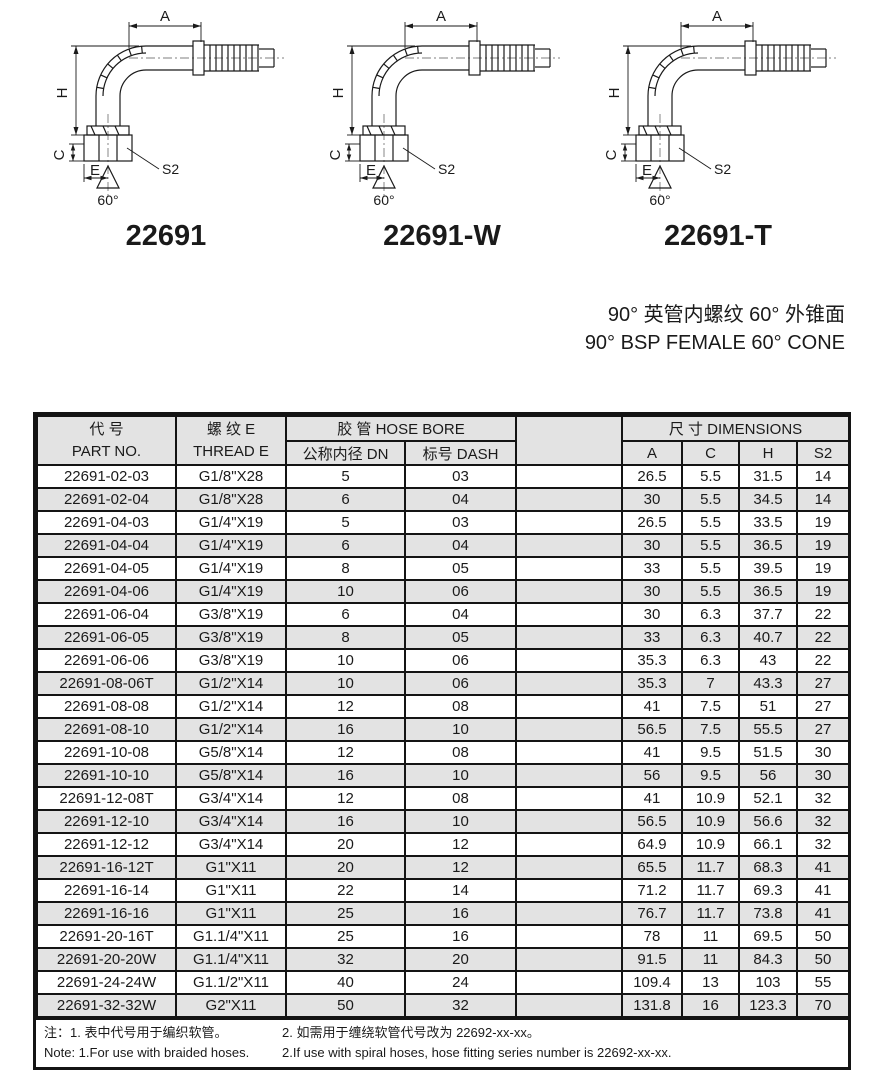 The width and height of the screenshot is (881, 1085). Describe the element at coordinates (652, 660) in the screenshot. I see `cell-dim-a: 35.3` at that location.